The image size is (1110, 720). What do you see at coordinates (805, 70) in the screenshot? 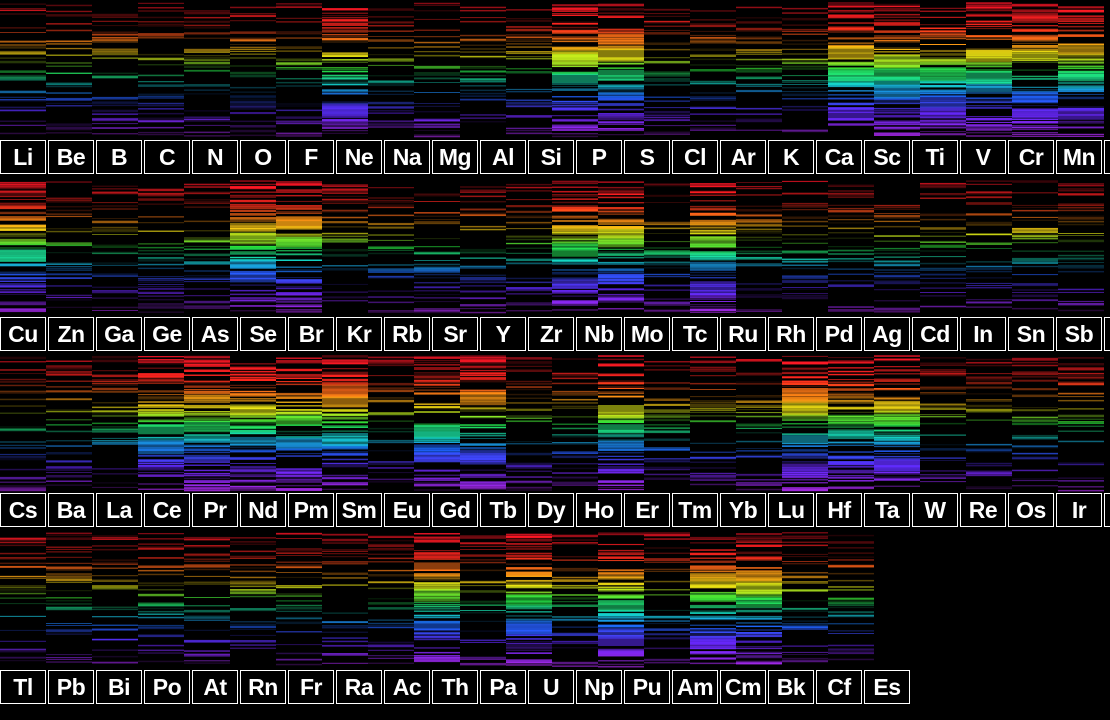
I see `spectrum-strip-ca` at bounding box center [805, 70].